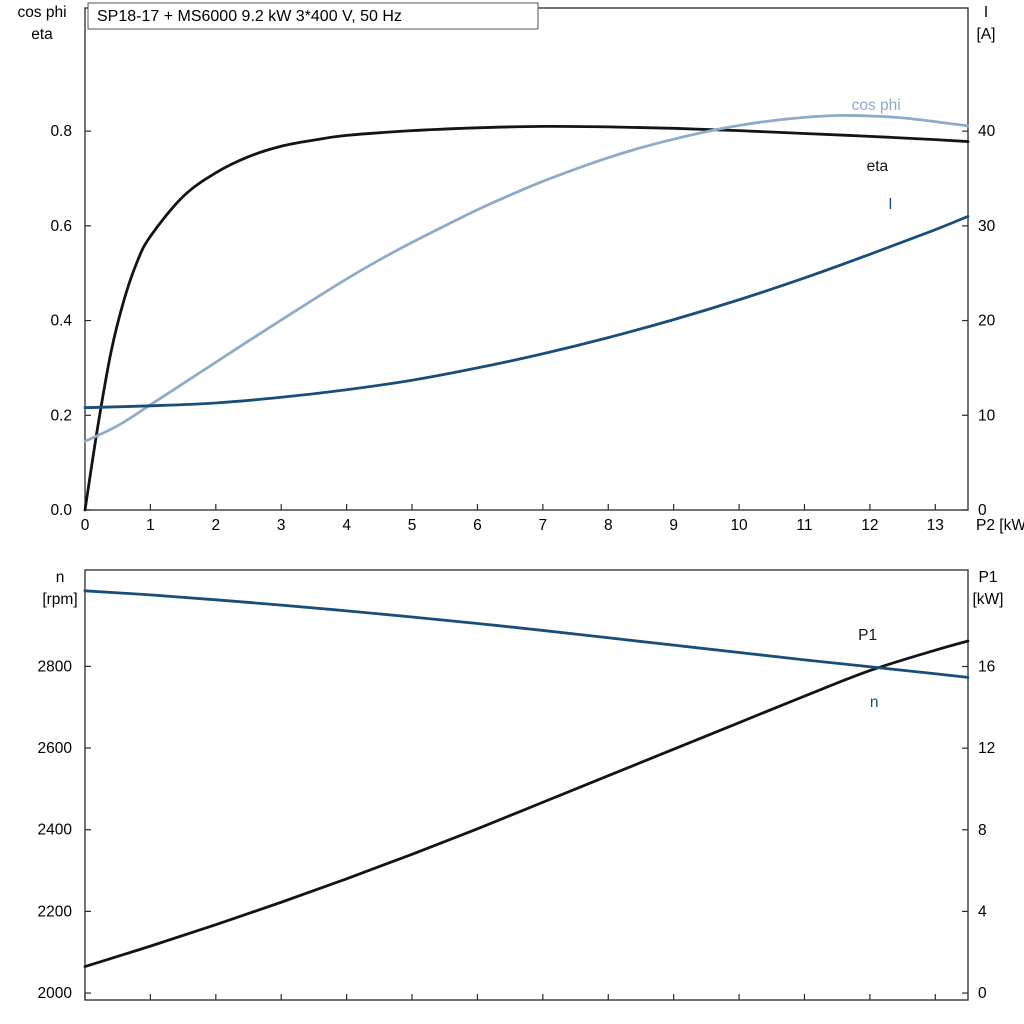  What do you see at coordinates (986, 12) in the screenshot?
I see `right-axis-title: I` at bounding box center [986, 12].